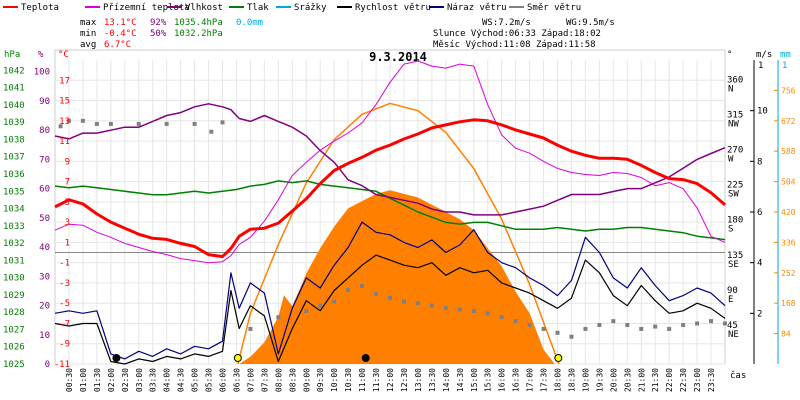  What do you see at coordinates (69, 380) in the screenshot?
I see `x-tick-label: 00:30` at bounding box center [69, 380].